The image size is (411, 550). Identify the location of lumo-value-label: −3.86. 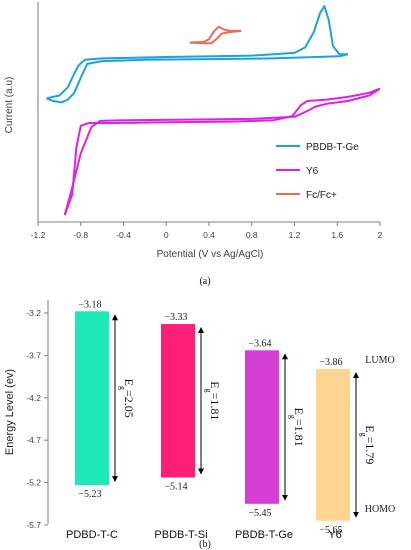
(330, 362).